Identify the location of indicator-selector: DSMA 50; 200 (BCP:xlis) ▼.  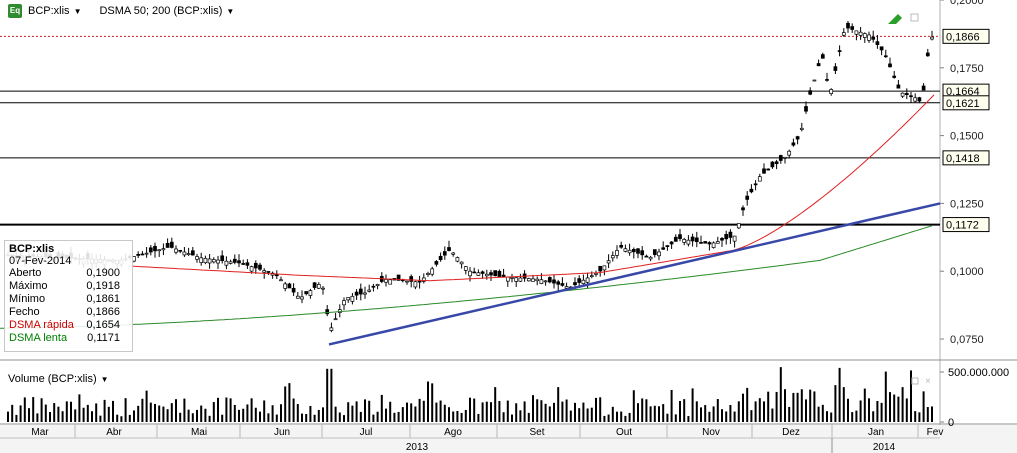
(166, 11).